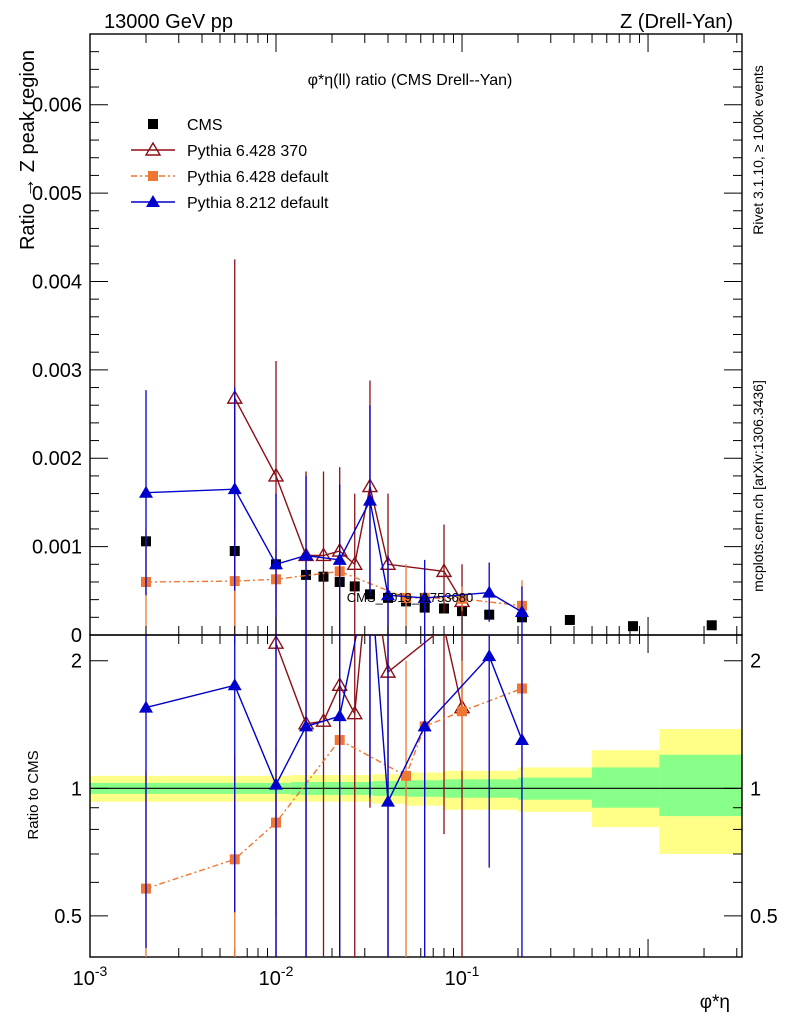 The width and height of the screenshot is (786, 1024). Describe the element at coordinates (90, 976) in the screenshot. I see `x-tick-label: 10⁻³` at that location.